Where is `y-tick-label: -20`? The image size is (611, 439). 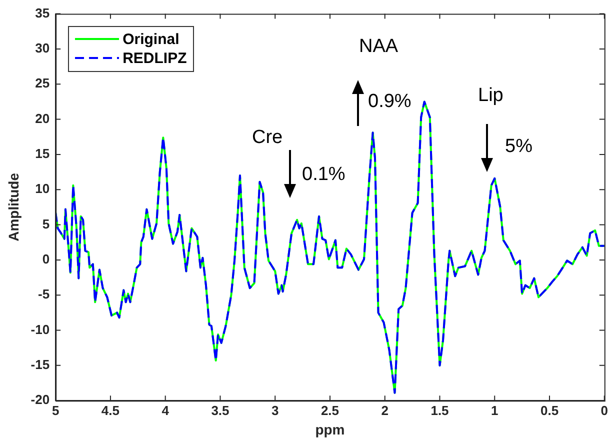 y-tick-label: -20 is located at coordinates (40, 400).